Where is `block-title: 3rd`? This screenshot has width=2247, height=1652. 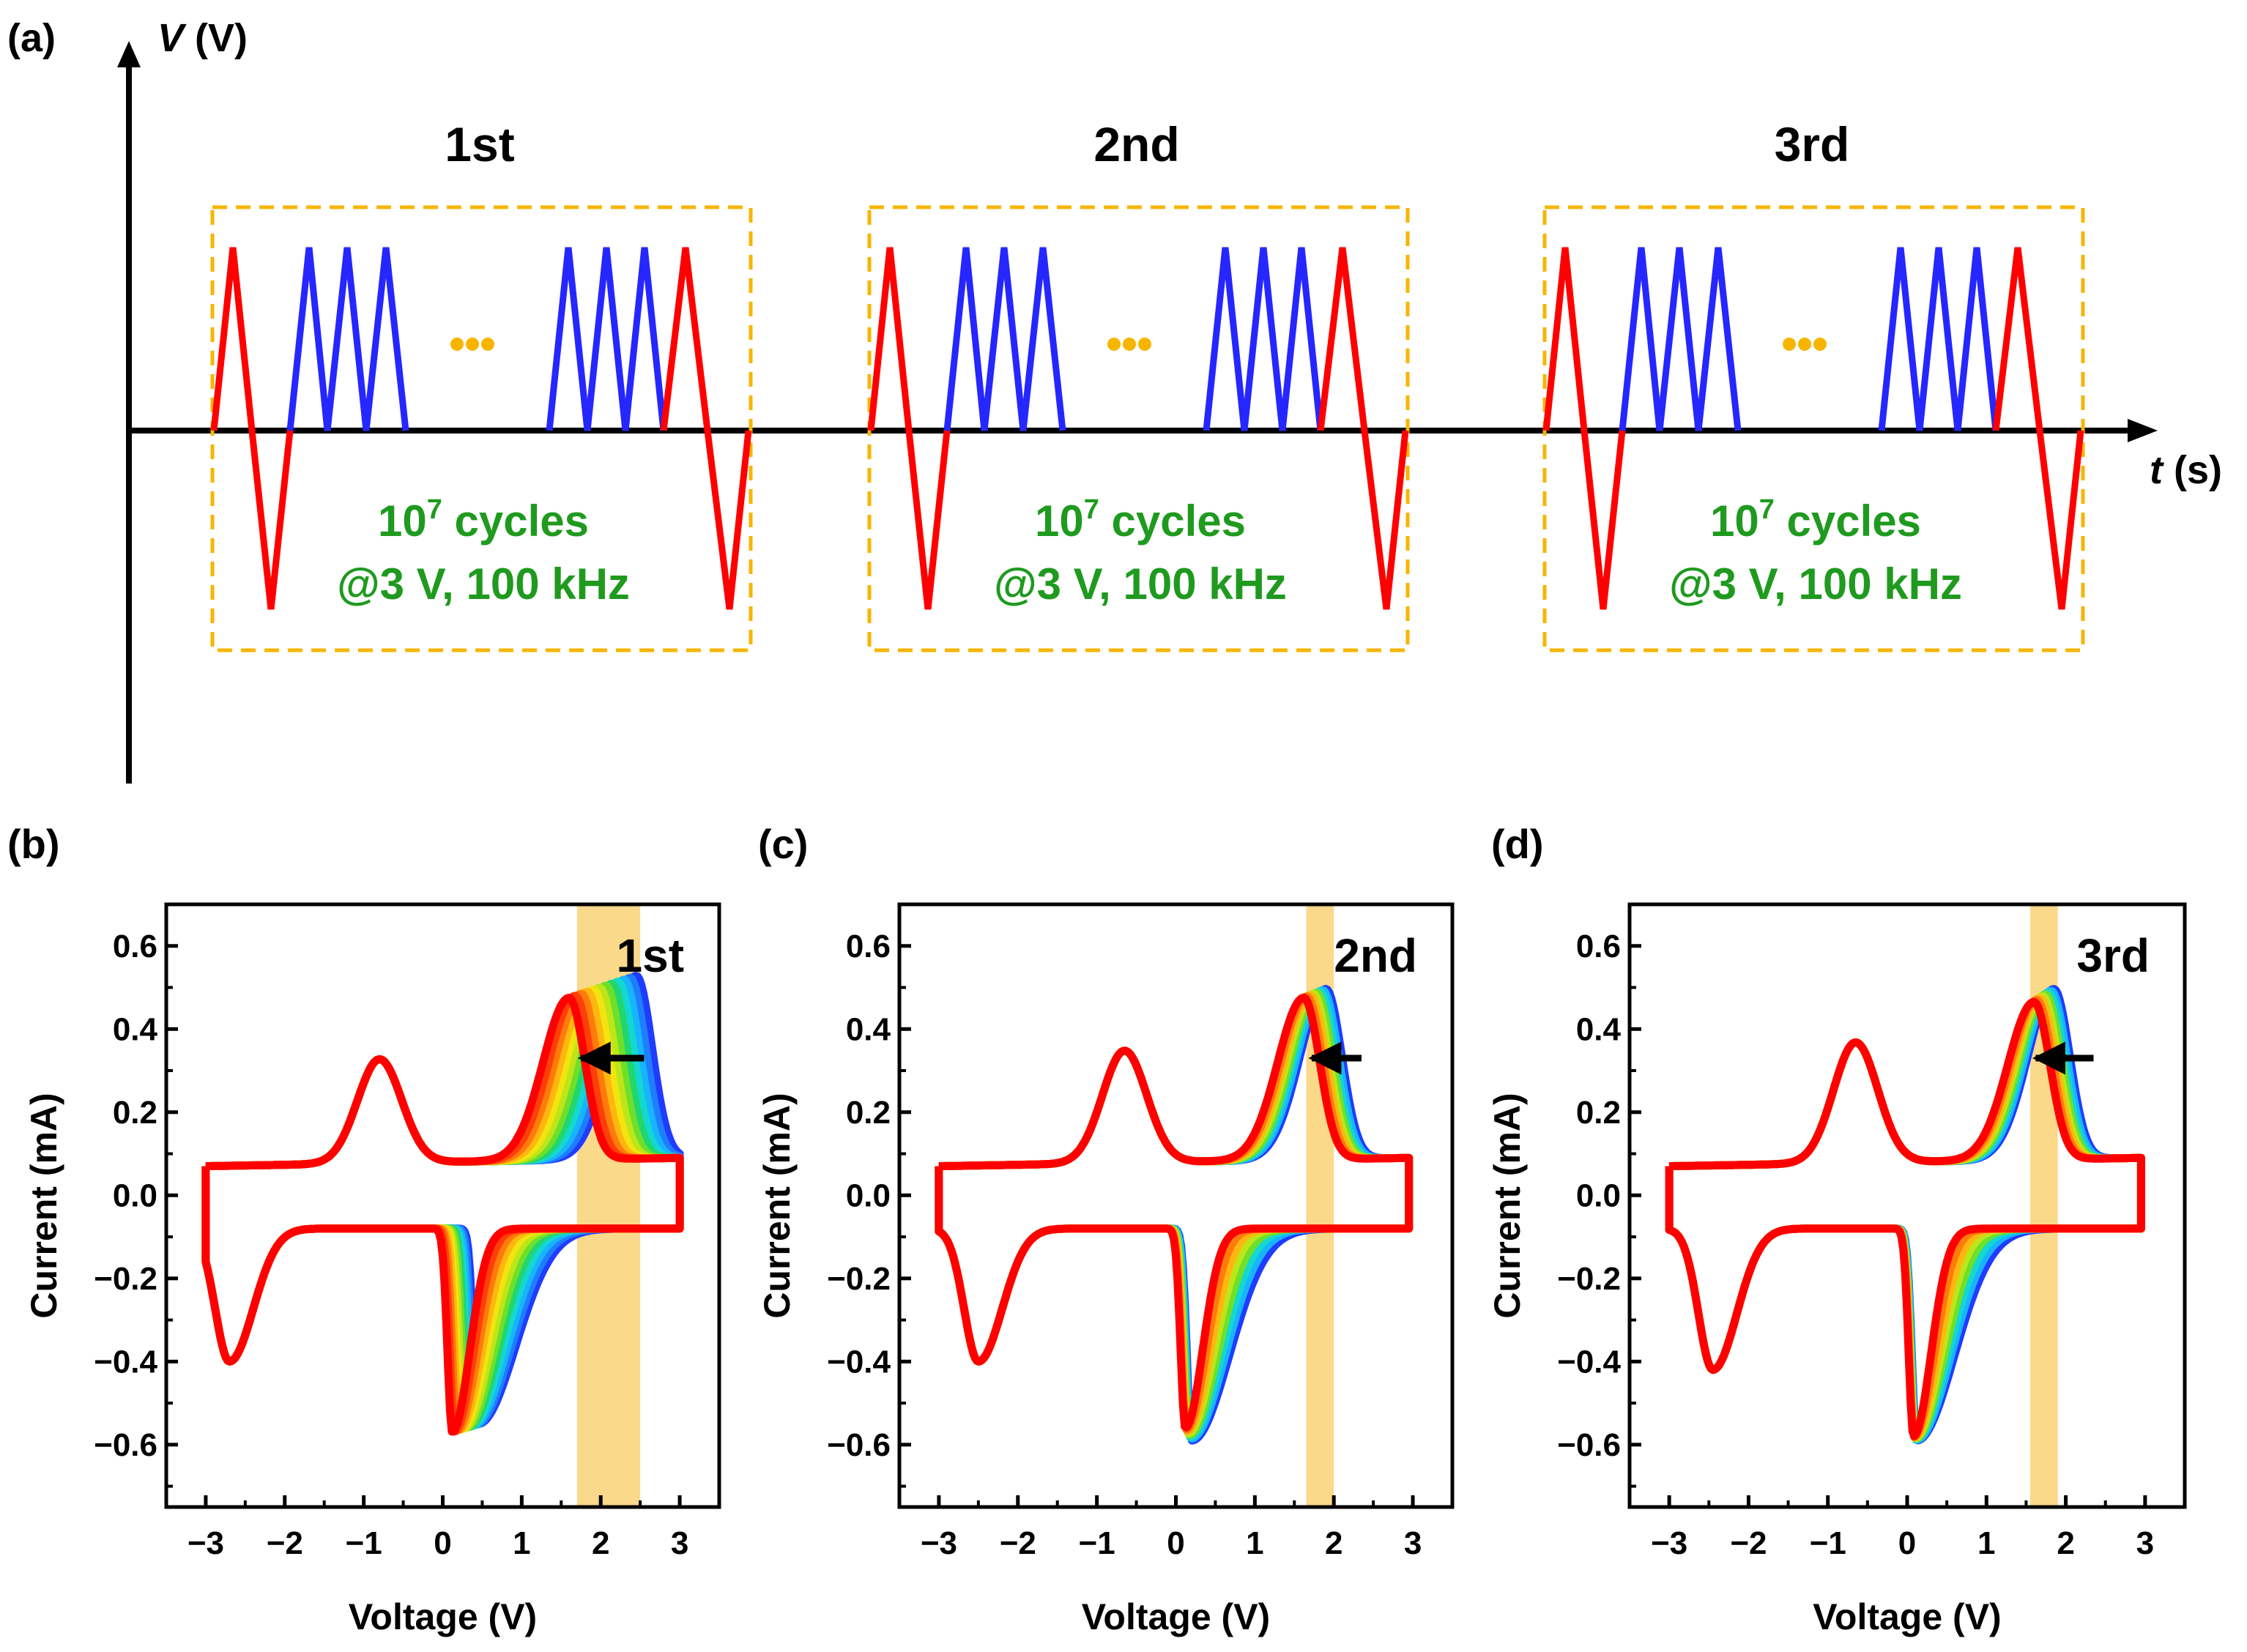
block-title: 3rd is located at coordinates (1813, 144).